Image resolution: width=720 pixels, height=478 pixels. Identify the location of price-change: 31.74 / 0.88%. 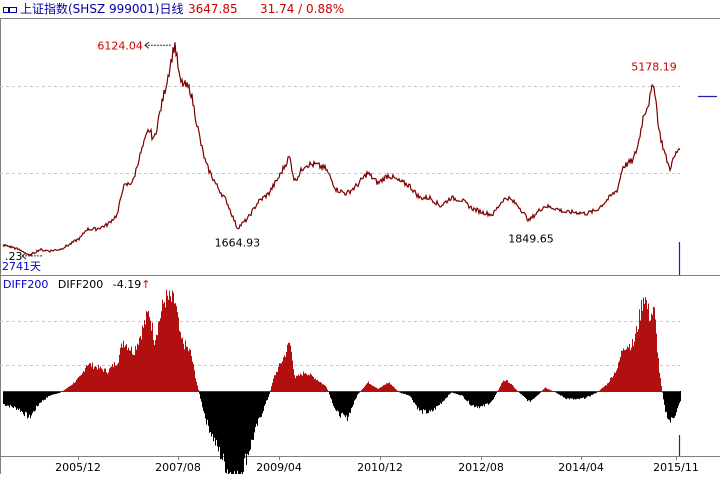
(302, 9).